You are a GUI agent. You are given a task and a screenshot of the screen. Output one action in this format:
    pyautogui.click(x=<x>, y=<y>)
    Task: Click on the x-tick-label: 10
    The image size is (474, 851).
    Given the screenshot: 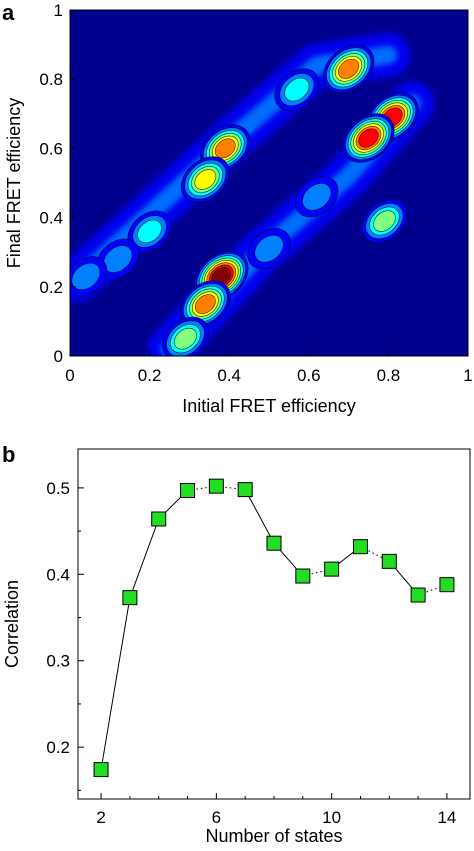 What is the action you would take?
    pyautogui.click(x=331, y=817)
    